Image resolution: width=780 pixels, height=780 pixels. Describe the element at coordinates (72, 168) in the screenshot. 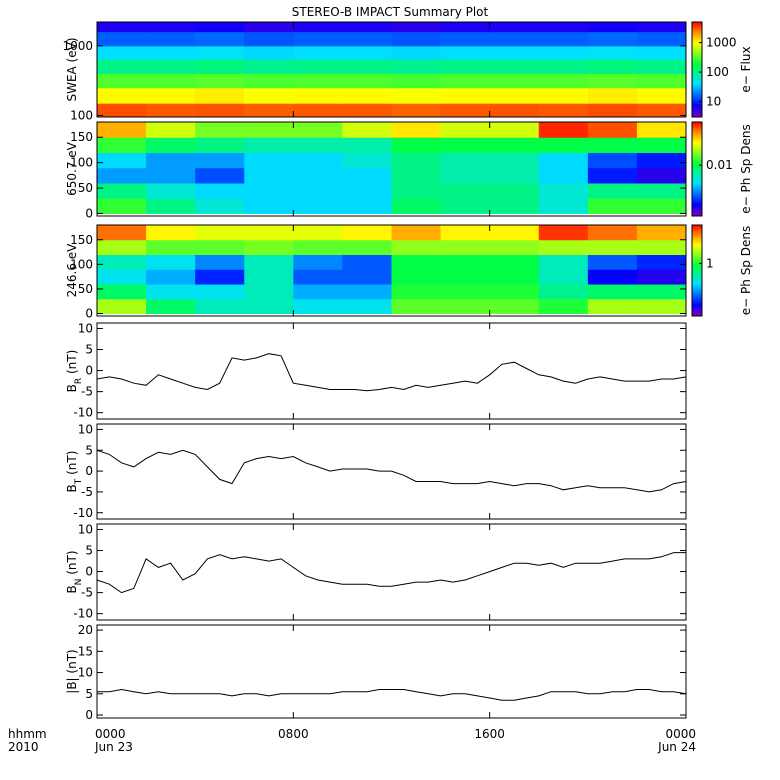

I see `y-axis-label: 650.7 eV` at that location.